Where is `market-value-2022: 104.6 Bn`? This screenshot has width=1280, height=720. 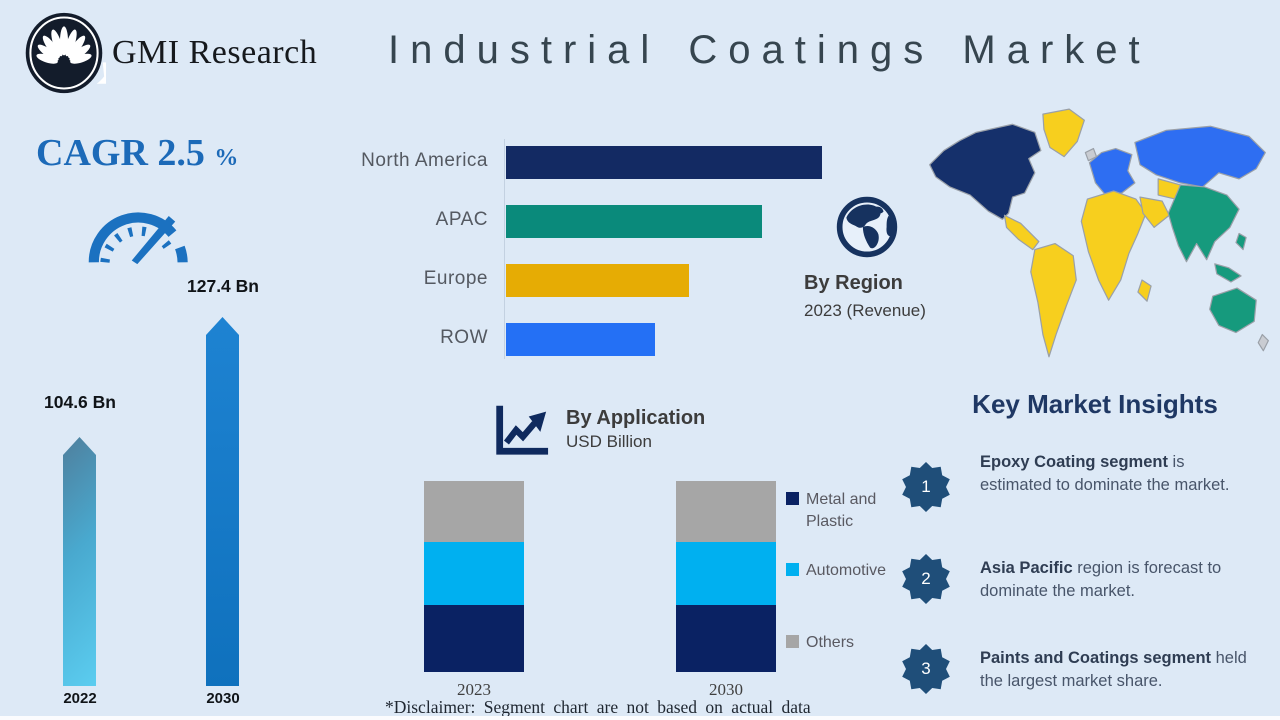 market-value-2022: 104.6 Bn is located at coordinates (80, 402).